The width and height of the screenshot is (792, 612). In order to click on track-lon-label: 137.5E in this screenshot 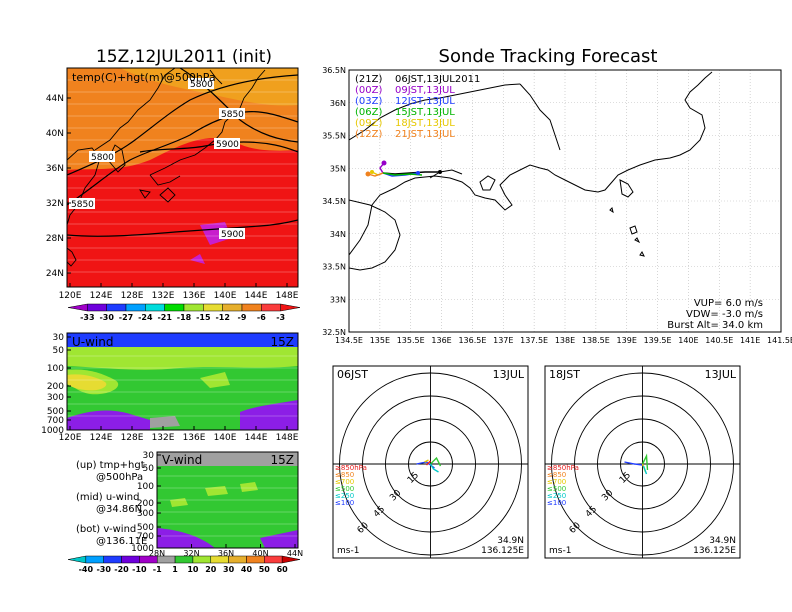, I will do `click(534, 340)`.